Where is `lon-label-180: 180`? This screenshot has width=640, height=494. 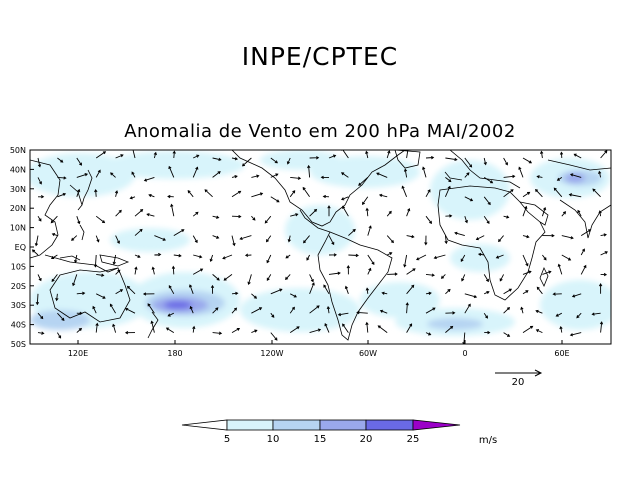 lon-label-180: 180 is located at coordinates (174, 353).